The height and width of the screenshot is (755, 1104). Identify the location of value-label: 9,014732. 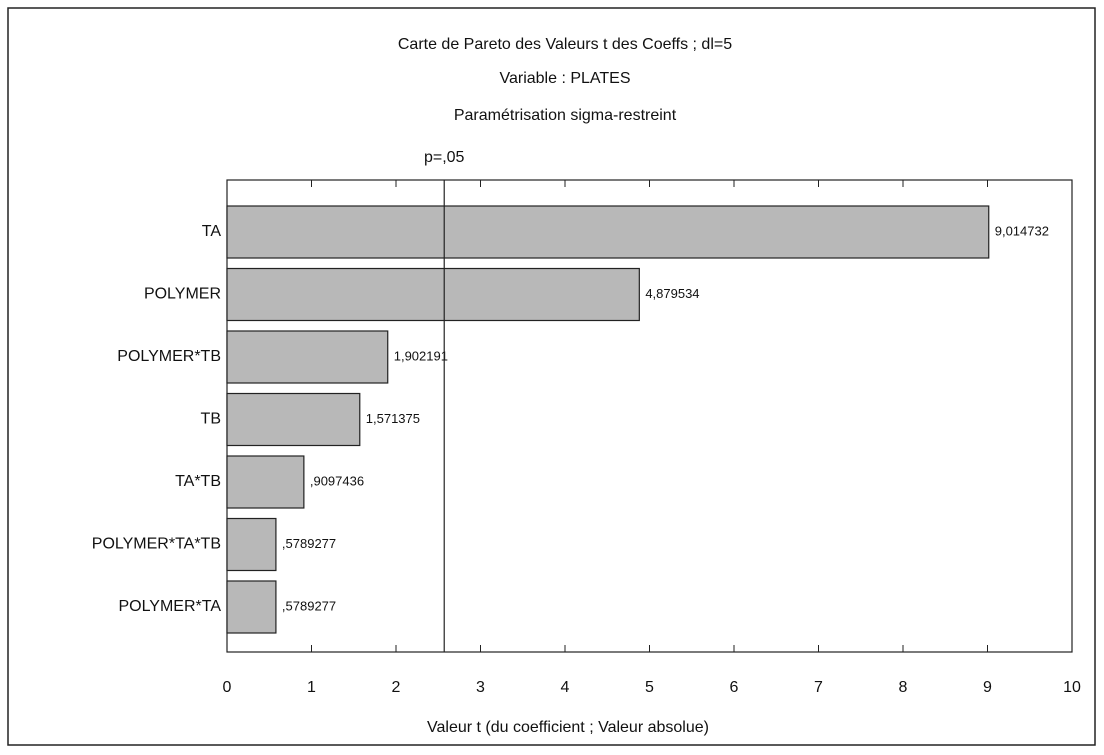
(1022, 230).